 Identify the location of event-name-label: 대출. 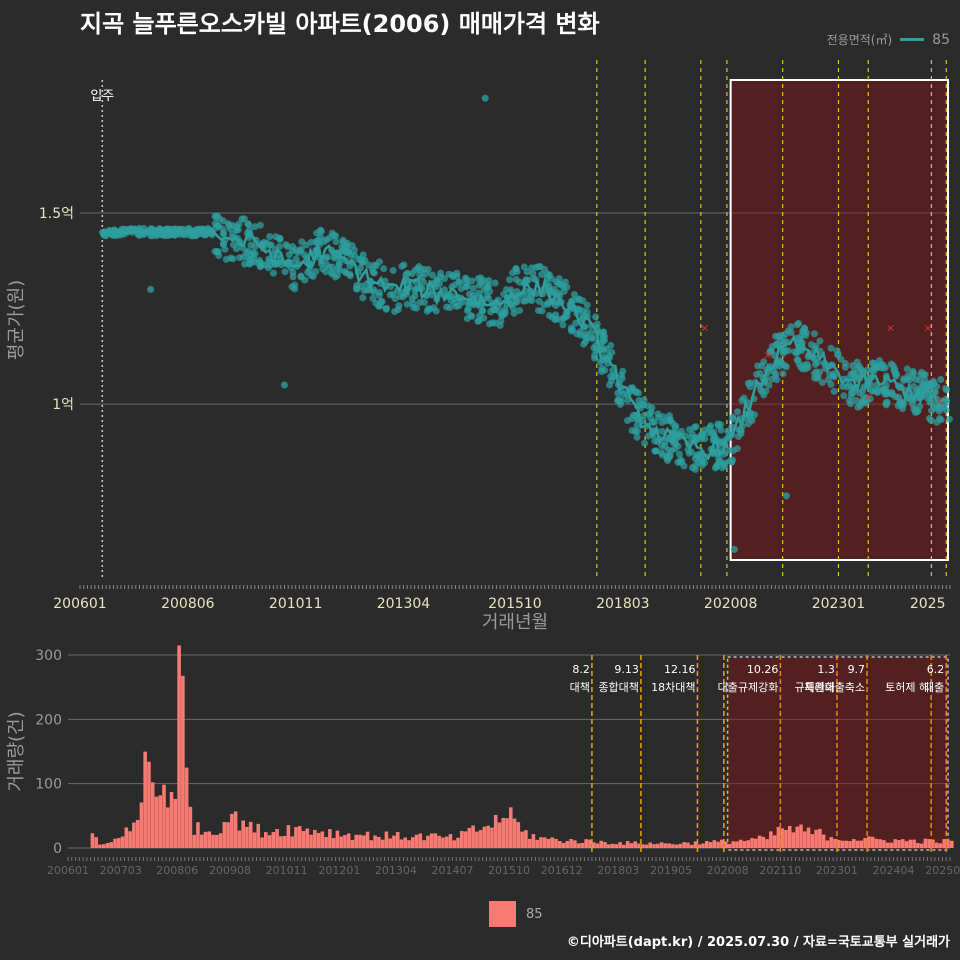
(934, 687).